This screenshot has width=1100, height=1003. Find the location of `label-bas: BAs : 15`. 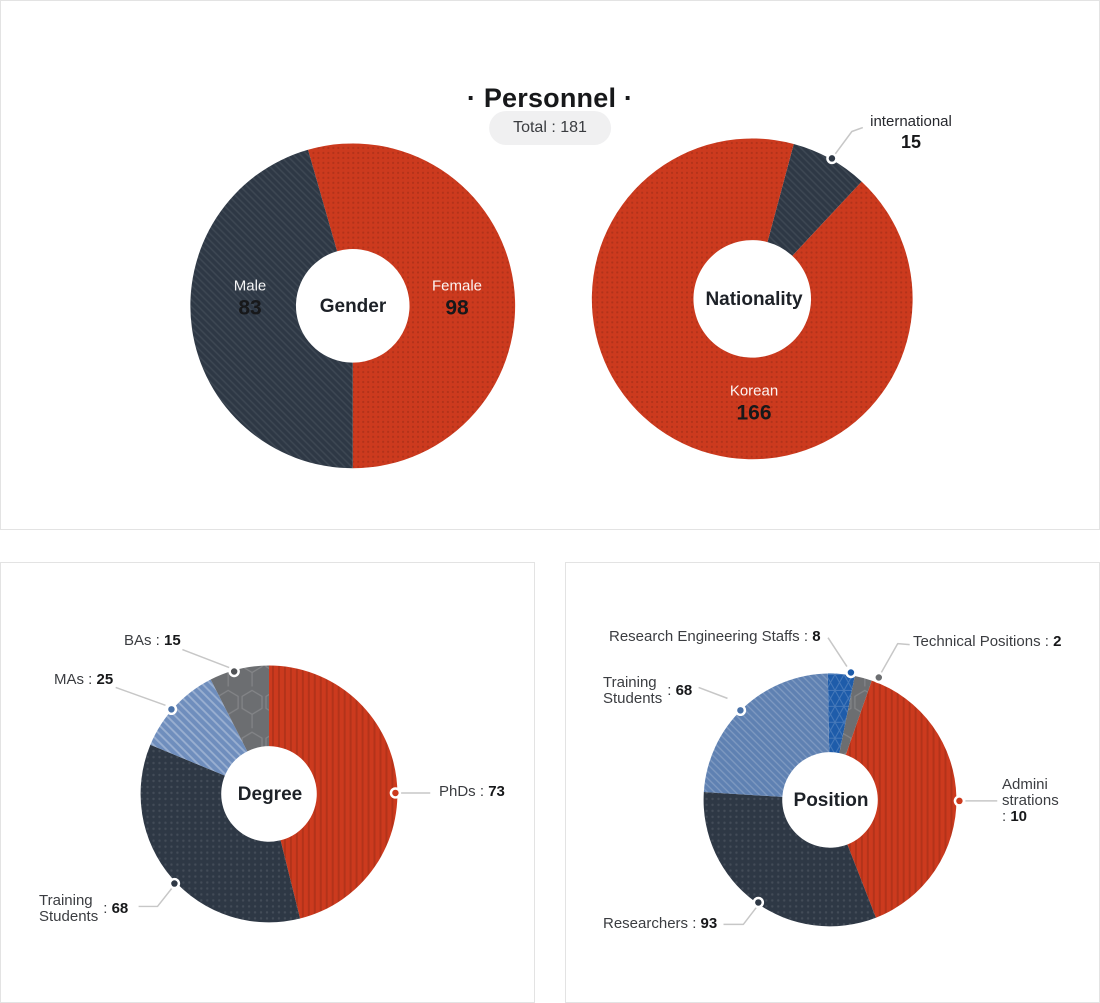

label-bas: BAs : 15 is located at coordinates (152, 640).